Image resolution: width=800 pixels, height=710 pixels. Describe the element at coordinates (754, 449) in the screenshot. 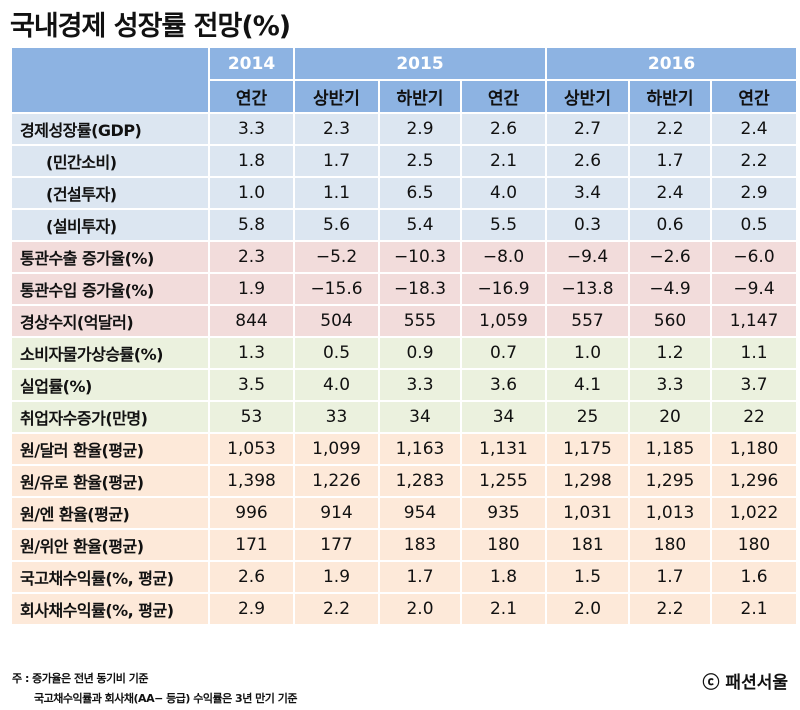

I see `value-cell: 1,180` at that location.